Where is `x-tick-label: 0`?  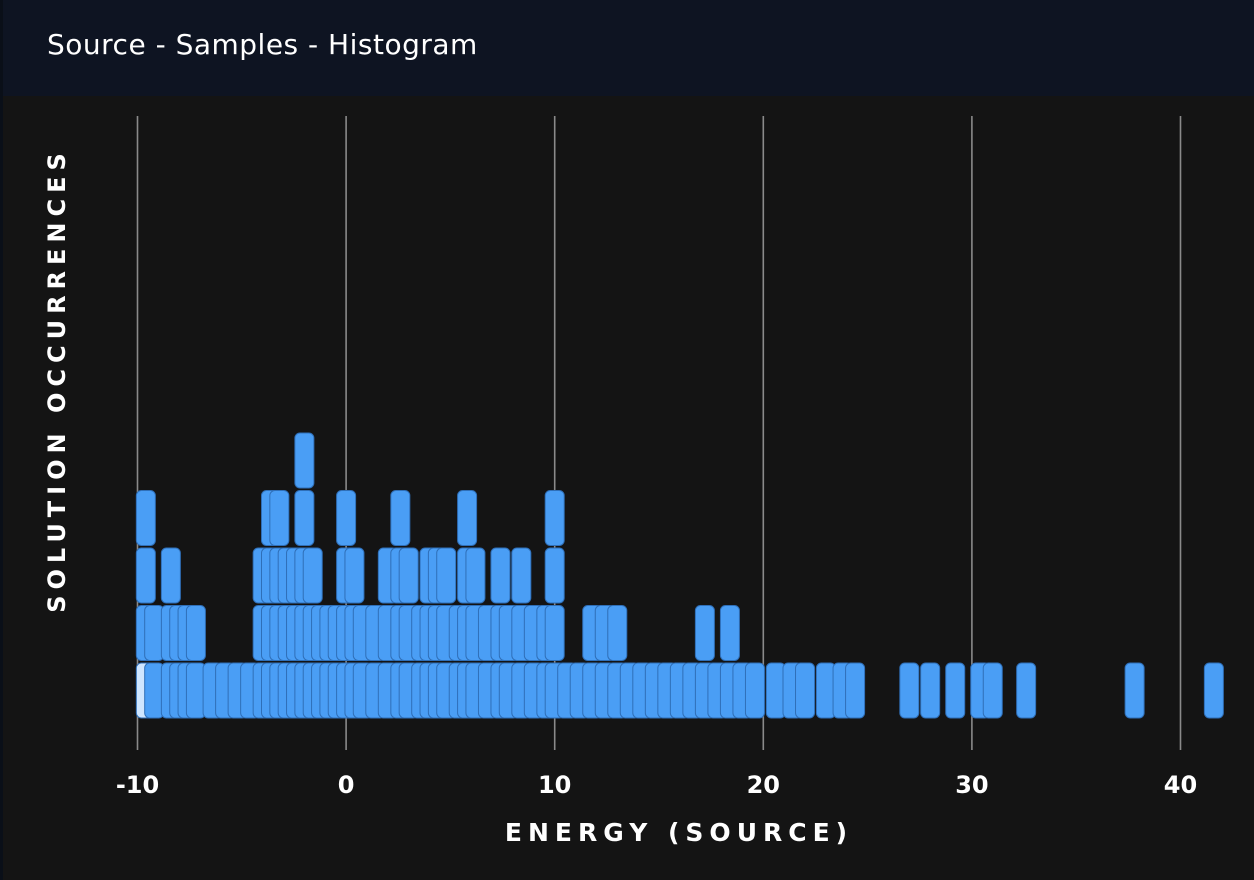 x-tick-label: 0 is located at coordinates (346, 785).